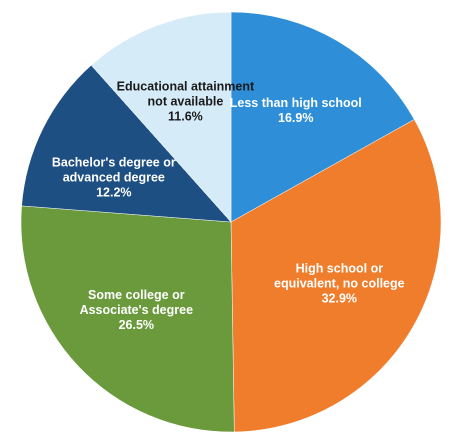 The width and height of the screenshot is (456, 437). What do you see at coordinates (339, 299) in the screenshot?
I see `slice-value-label: 32.9%` at bounding box center [339, 299].